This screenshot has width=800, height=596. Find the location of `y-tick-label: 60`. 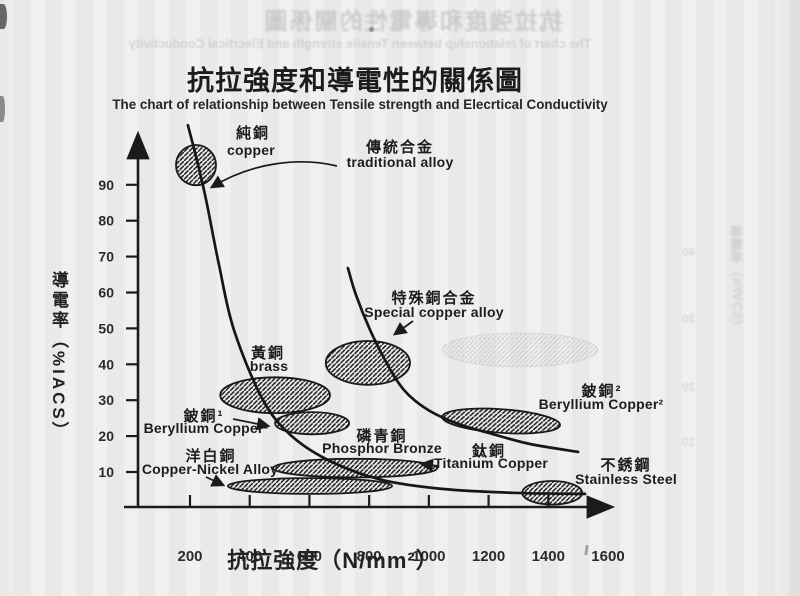

y-tick-label: 60 is located at coordinates (106, 293).